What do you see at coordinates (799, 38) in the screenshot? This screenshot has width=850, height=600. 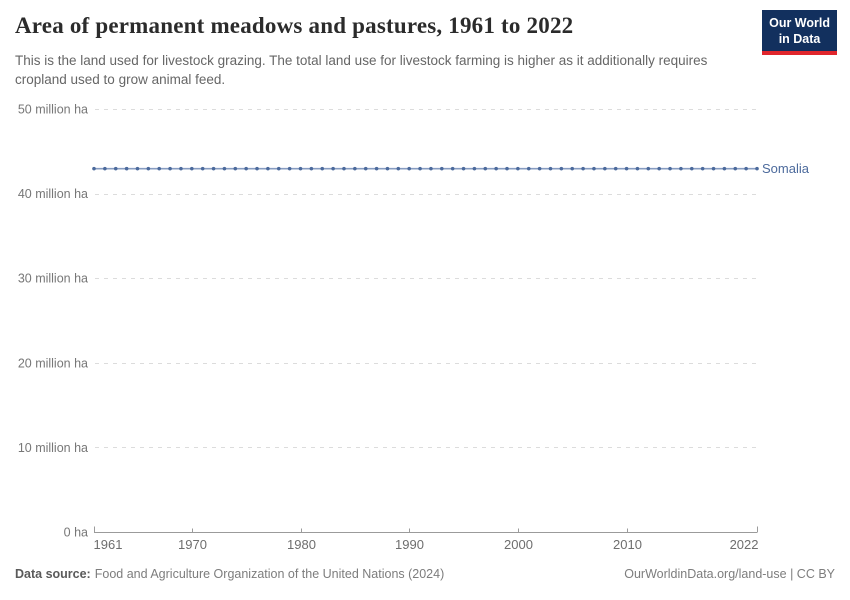 I see `owid-logo-line2: in Data` at bounding box center [799, 38].